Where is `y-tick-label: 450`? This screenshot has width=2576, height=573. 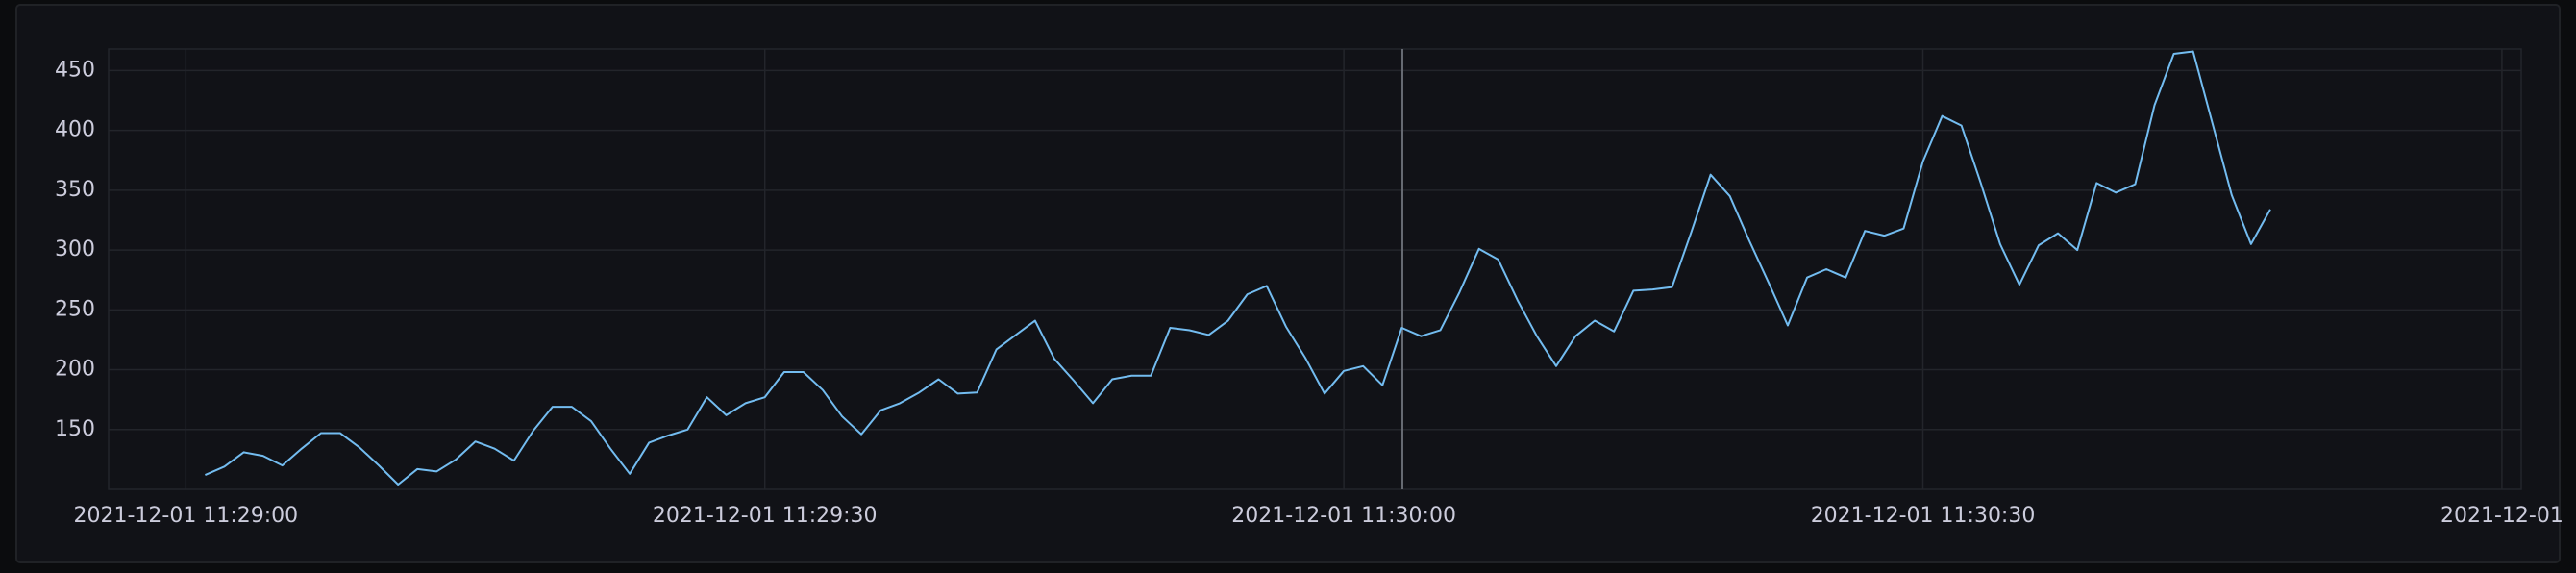 y-tick-label: 450 is located at coordinates (75, 70).